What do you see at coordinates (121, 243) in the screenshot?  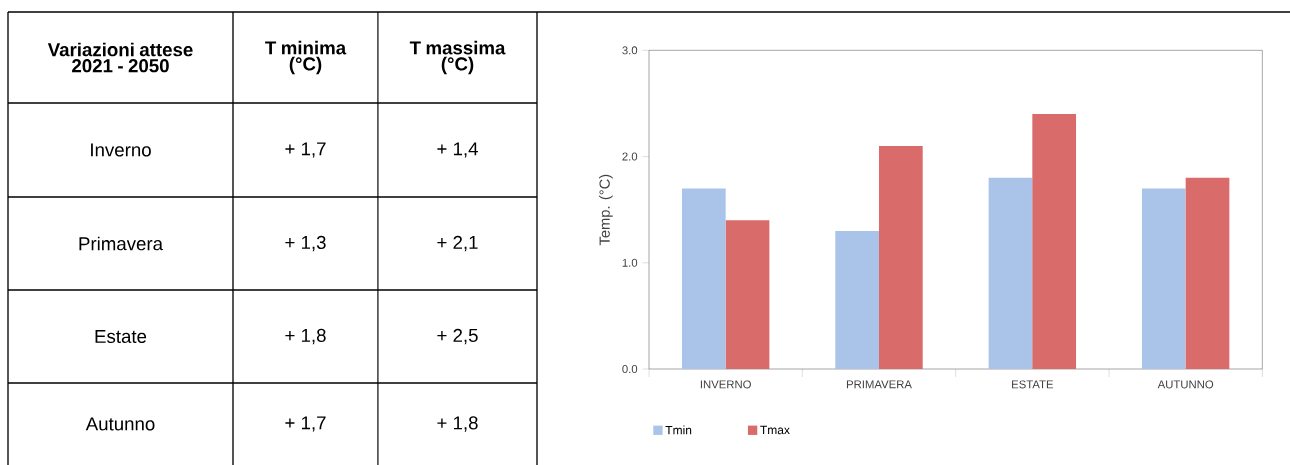 I see `category-label: Primavera` at bounding box center [121, 243].